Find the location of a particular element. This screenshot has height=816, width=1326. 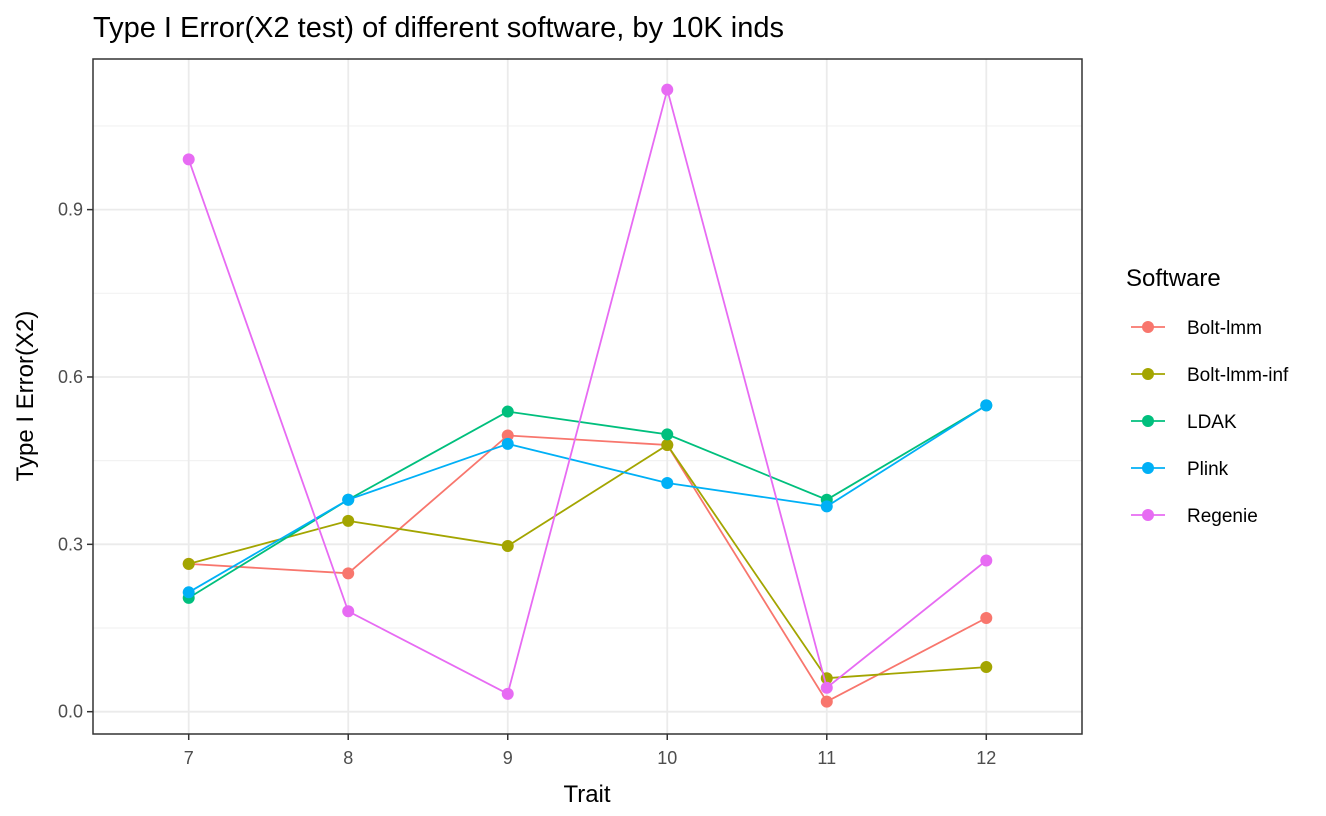

y-tick-label: 0.3 is located at coordinates (70, 544).